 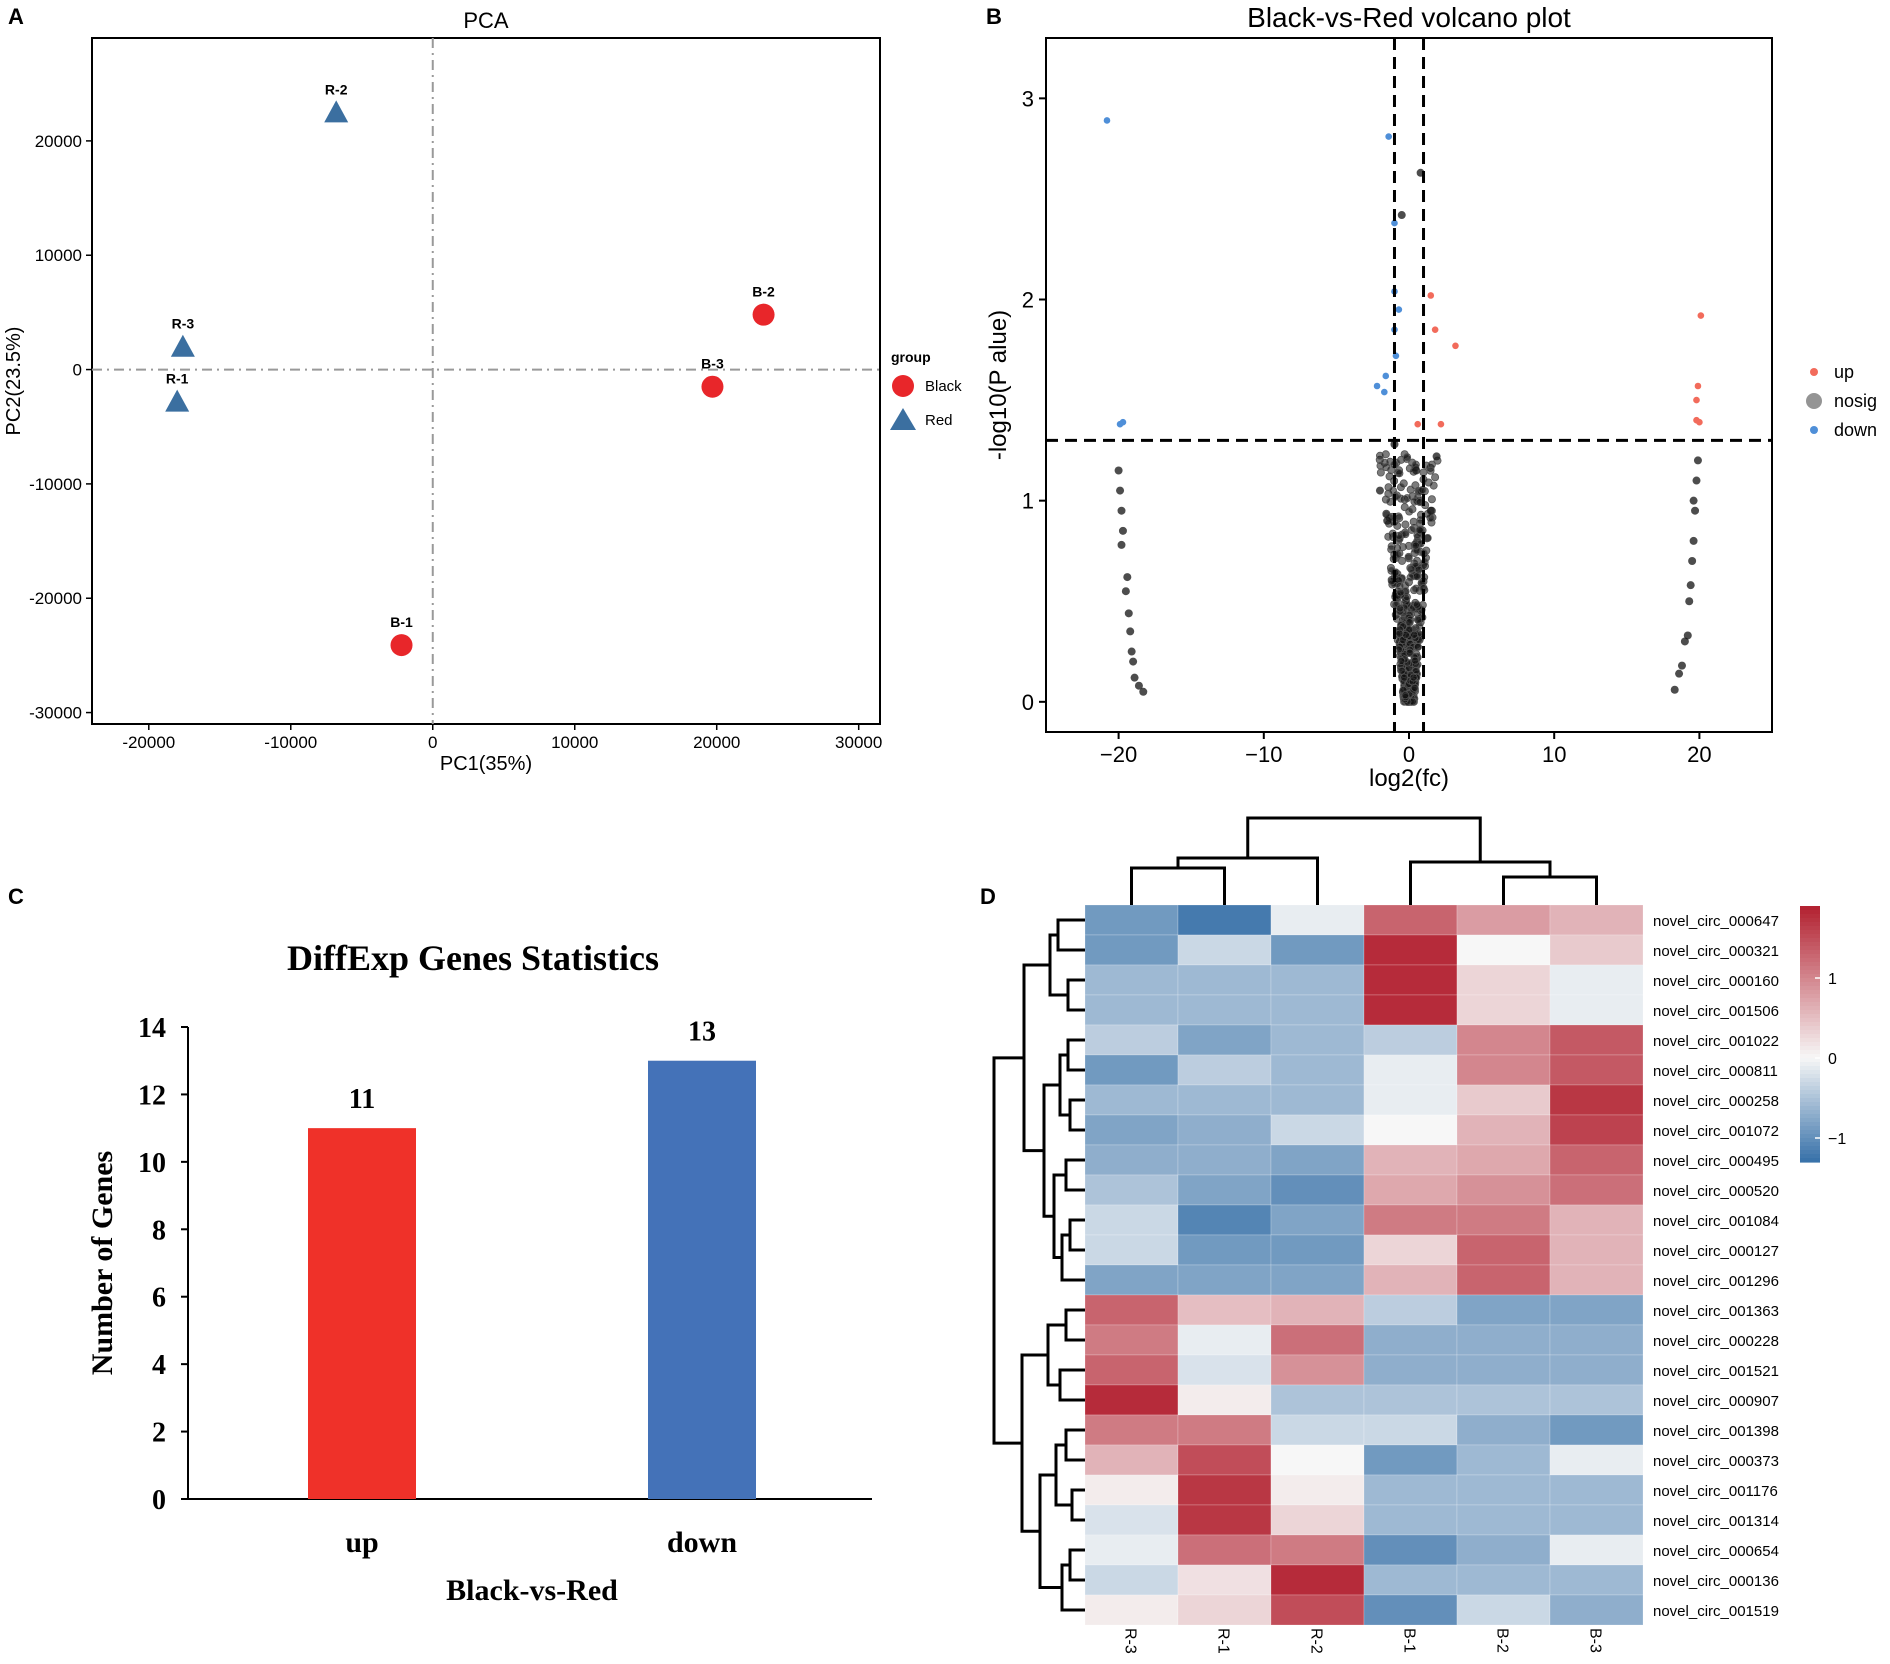 I want to click on volcano-x-tick-label: 10, so click(x=1554, y=754).